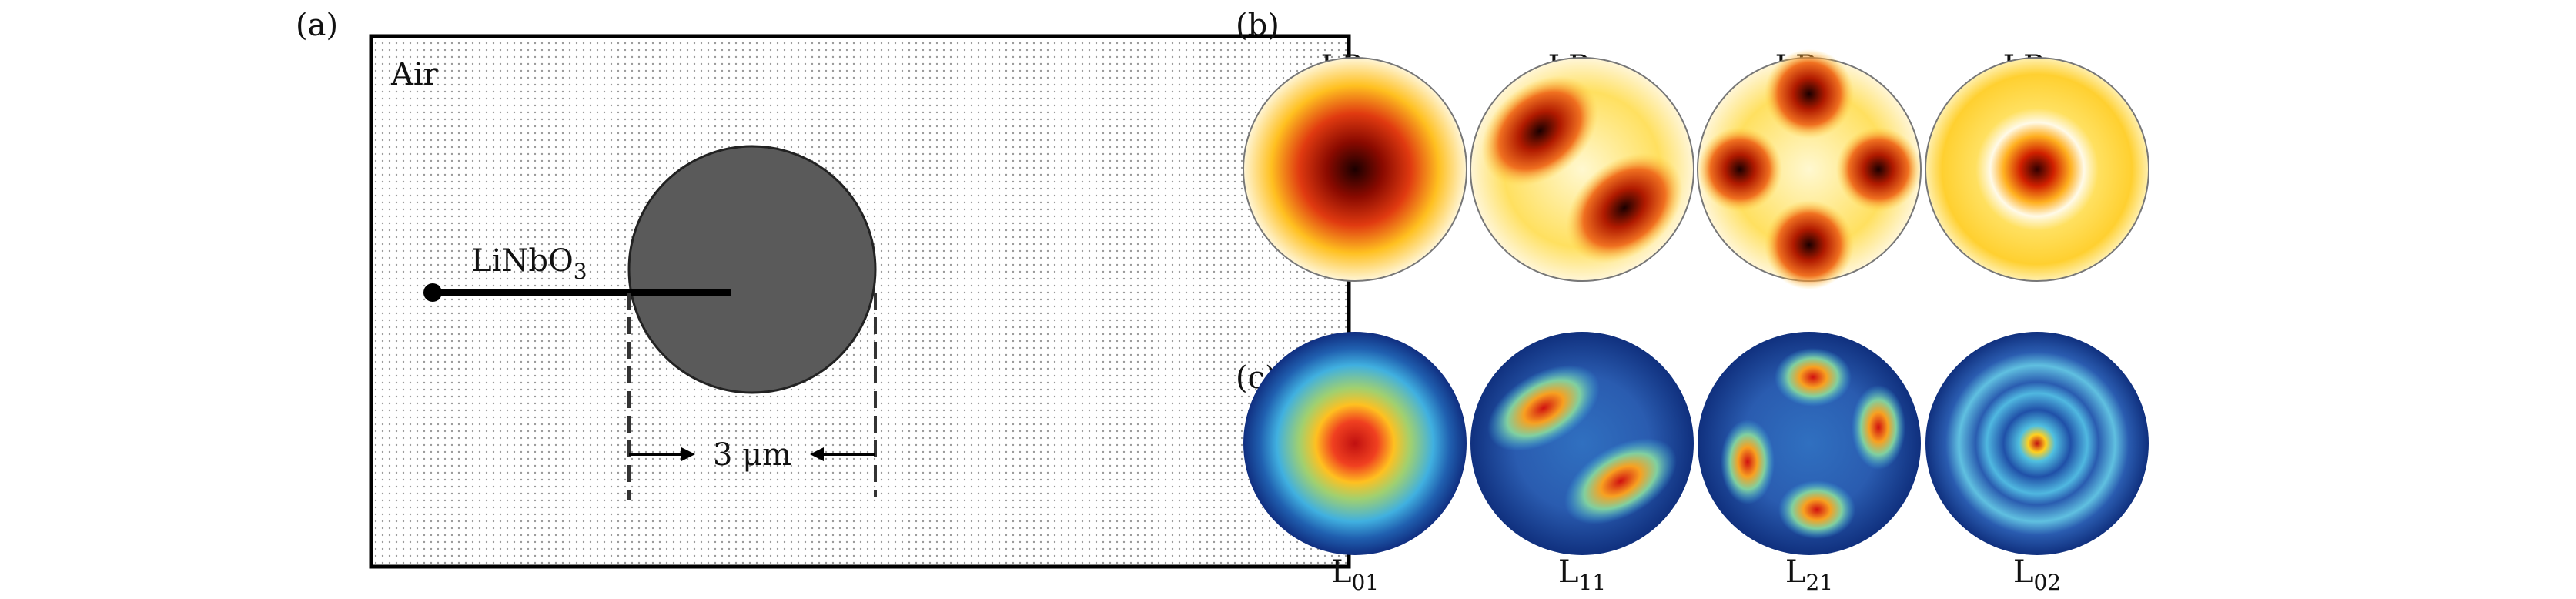  I want to click on mode-l11: L11, so click(1582, 463).